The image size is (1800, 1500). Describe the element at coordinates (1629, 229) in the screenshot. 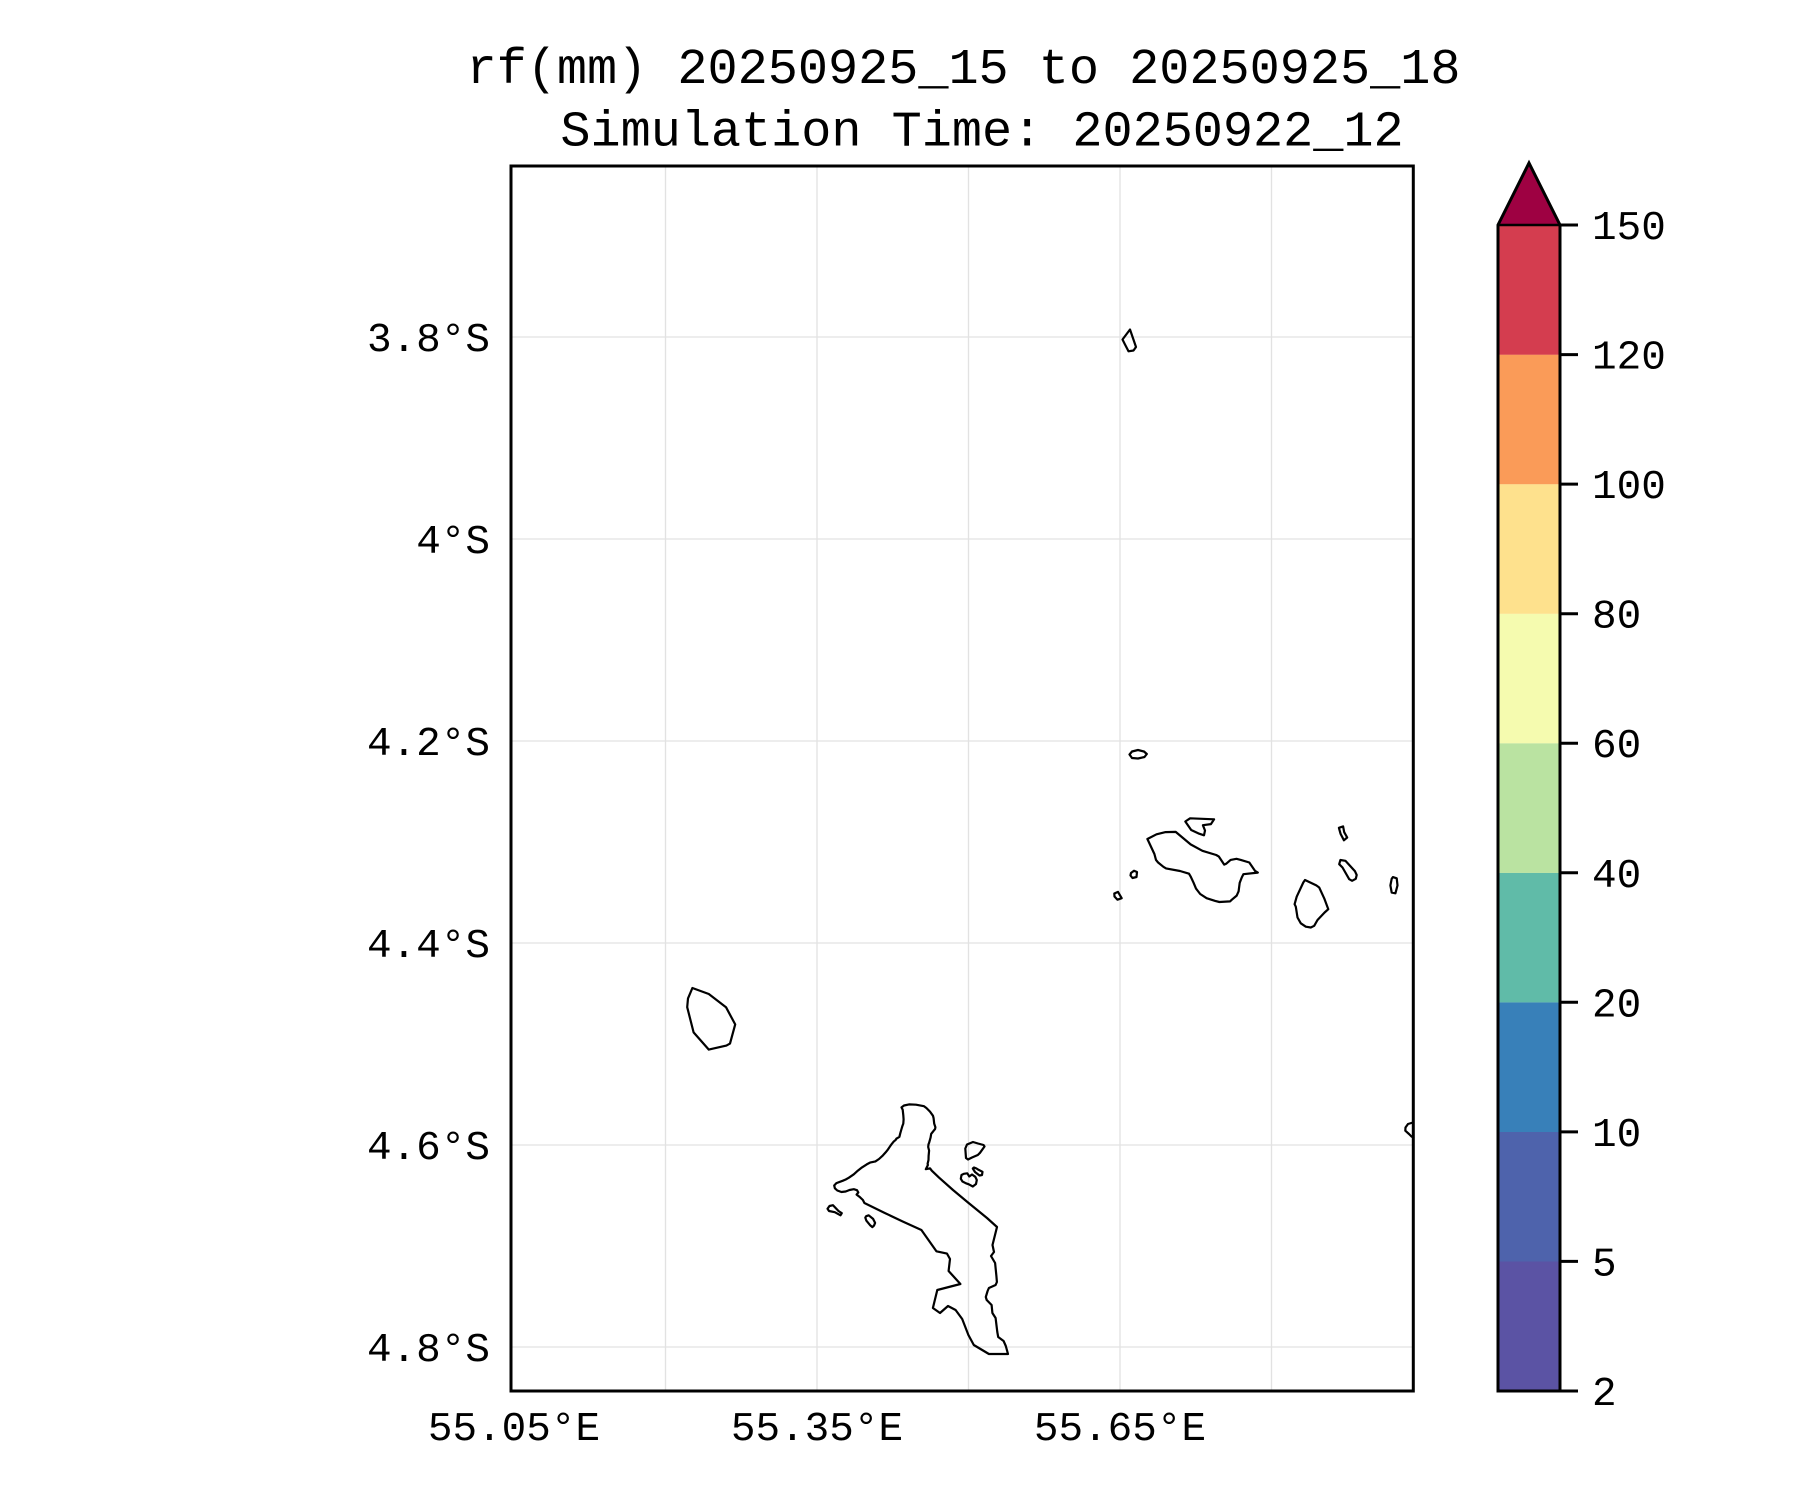

I see `svg-text: 150` at that location.